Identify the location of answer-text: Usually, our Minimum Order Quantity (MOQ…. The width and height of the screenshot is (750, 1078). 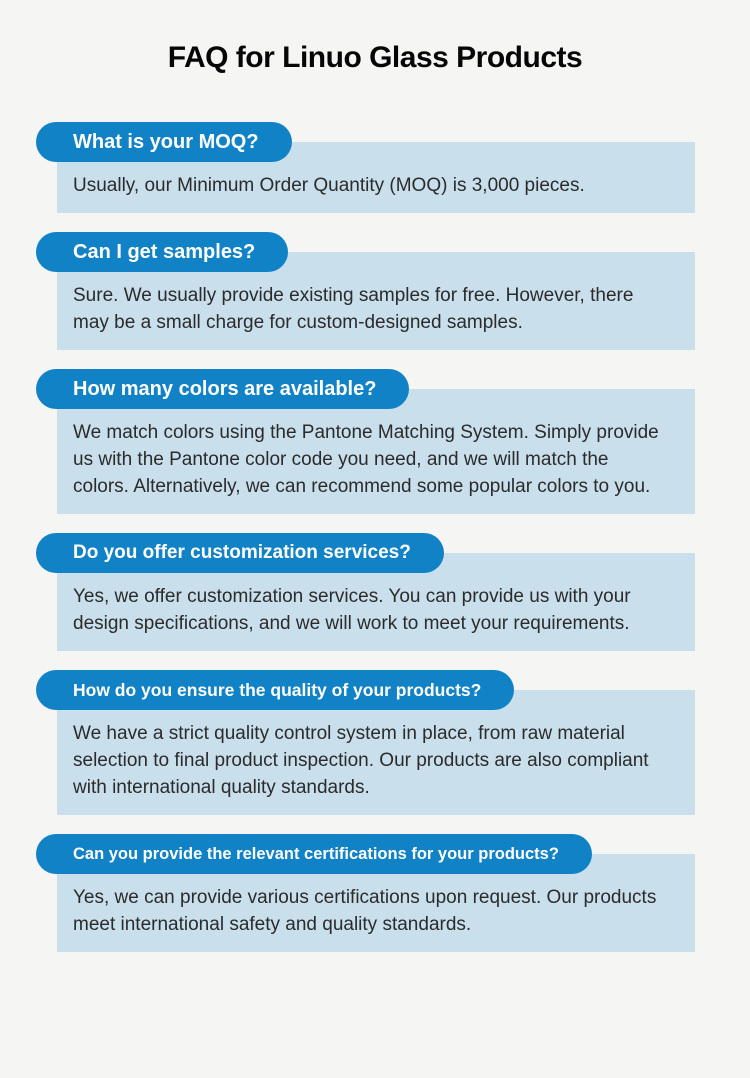
(329, 185).